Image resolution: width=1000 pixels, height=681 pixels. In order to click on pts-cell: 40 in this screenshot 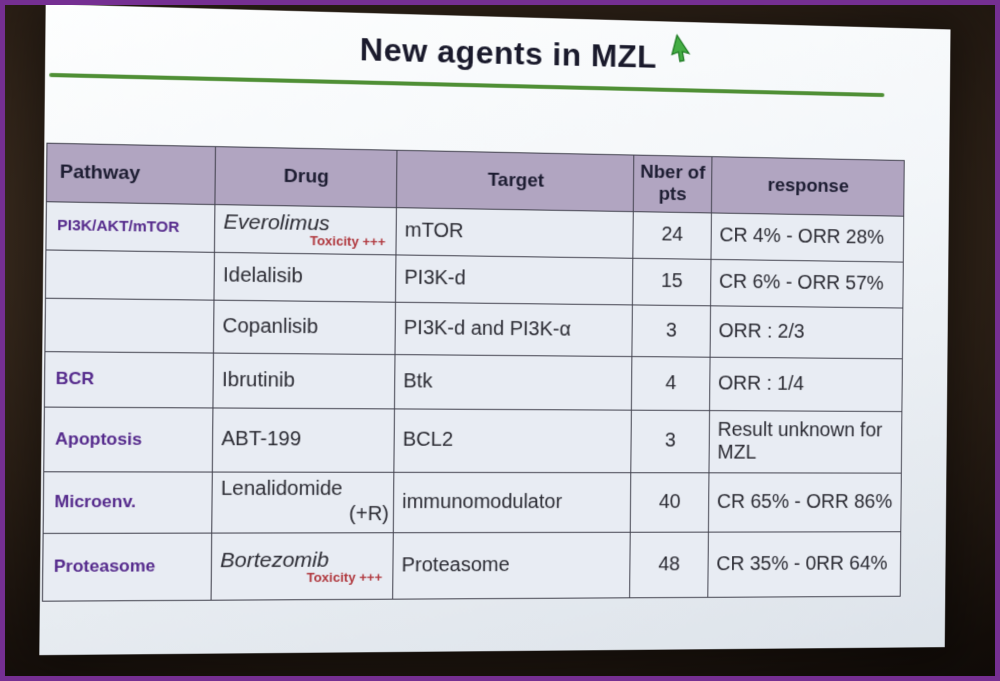, I will do `click(669, 502)`.